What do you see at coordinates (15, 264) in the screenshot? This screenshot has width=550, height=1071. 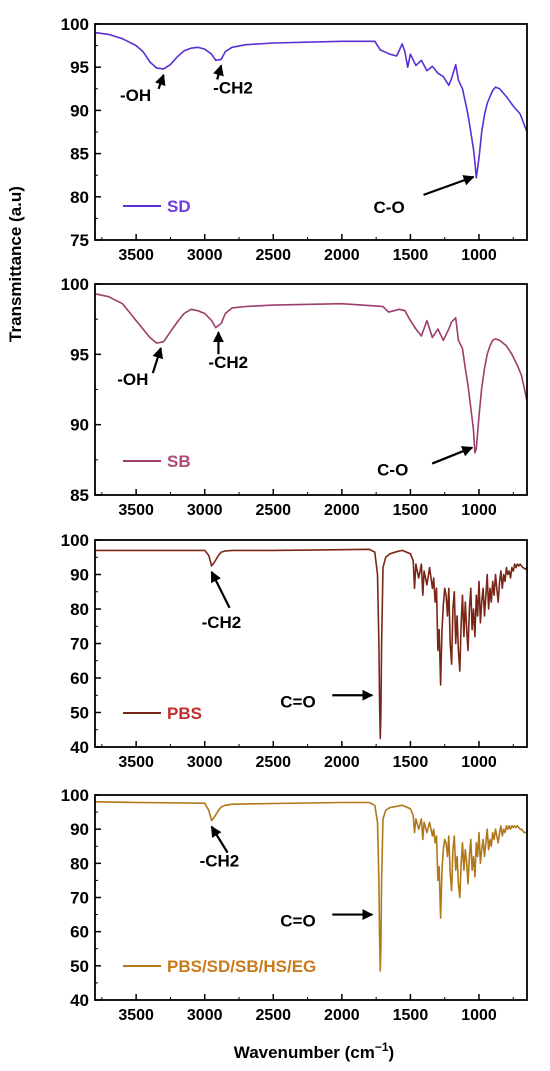 I see `shared-y-axis-label: Transmittance (a.u)` at bounding box center [15, 264].